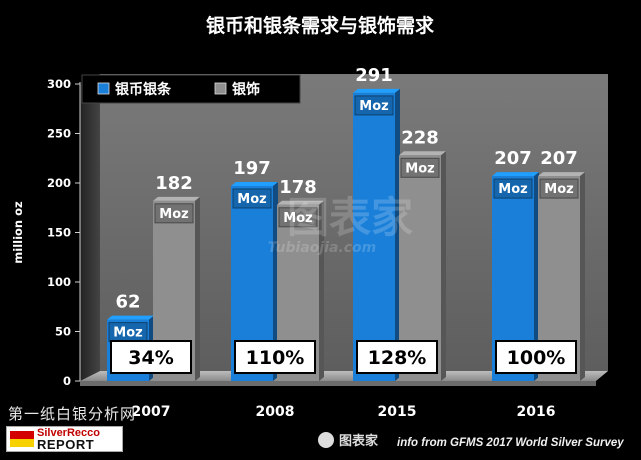 The height and width of the screenshot is (460, 641). I want to click on bar-coin, so click(374, 236).